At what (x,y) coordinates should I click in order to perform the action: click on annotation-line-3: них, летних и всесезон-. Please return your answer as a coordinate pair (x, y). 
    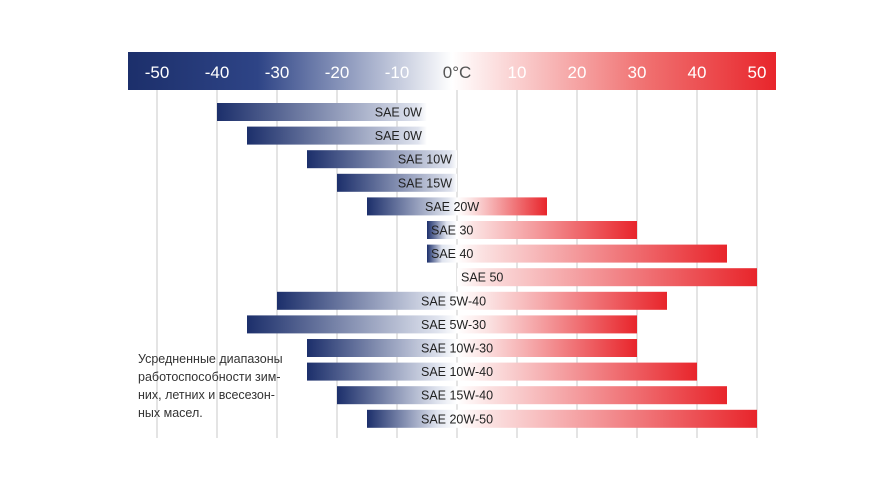
    Looking at the image, I should click on (206, 395).